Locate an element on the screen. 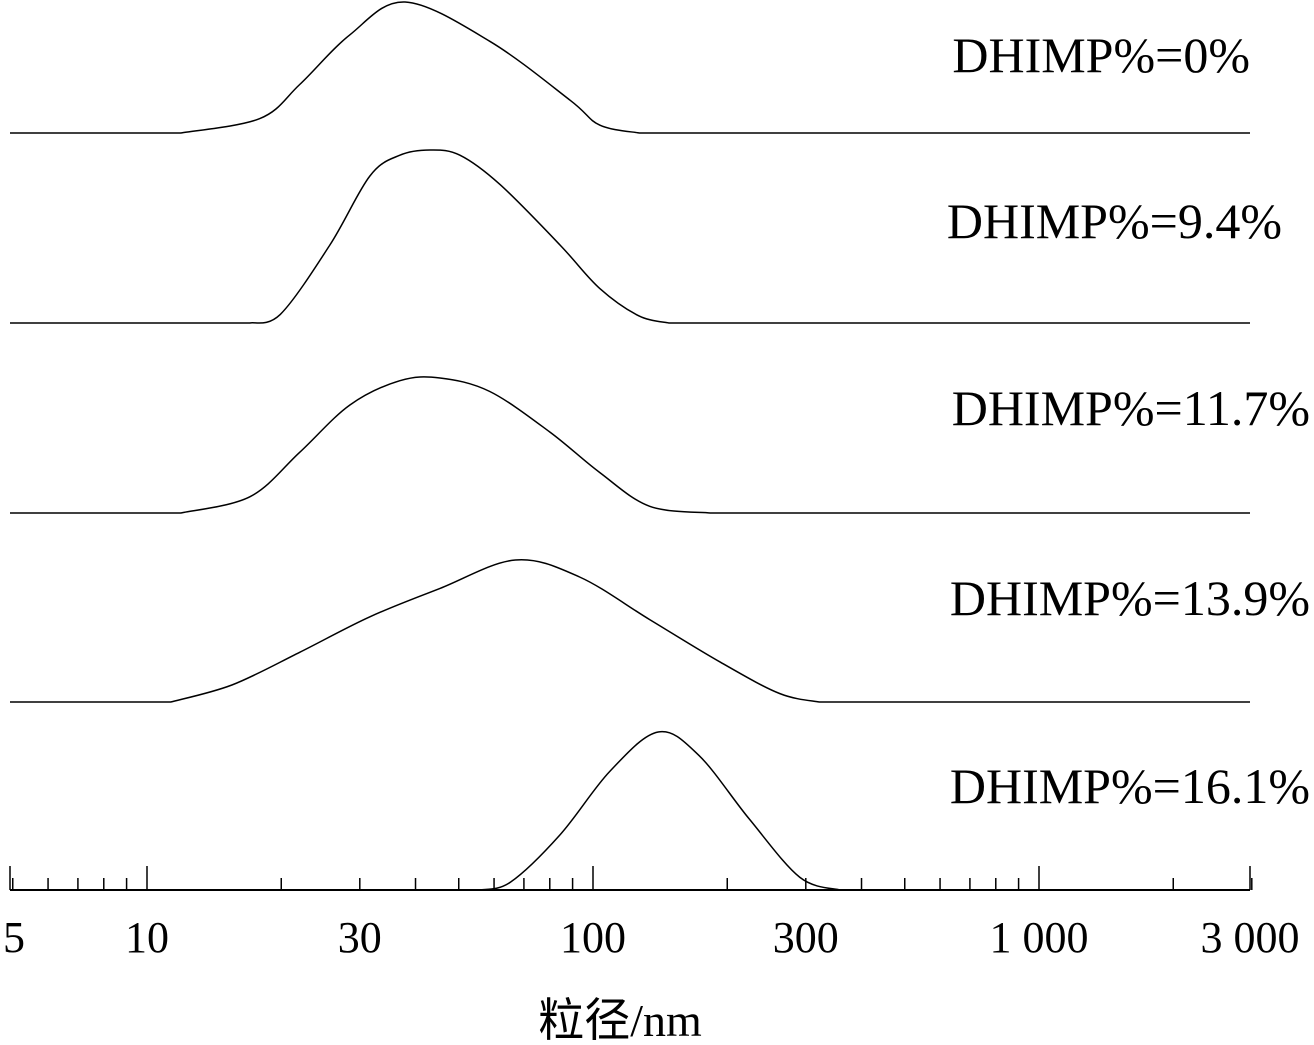 Image resolution: width=1314 pixels, height=1045 pixels. x-tick-label: 1 000 is located at coordinates (1039, 937).